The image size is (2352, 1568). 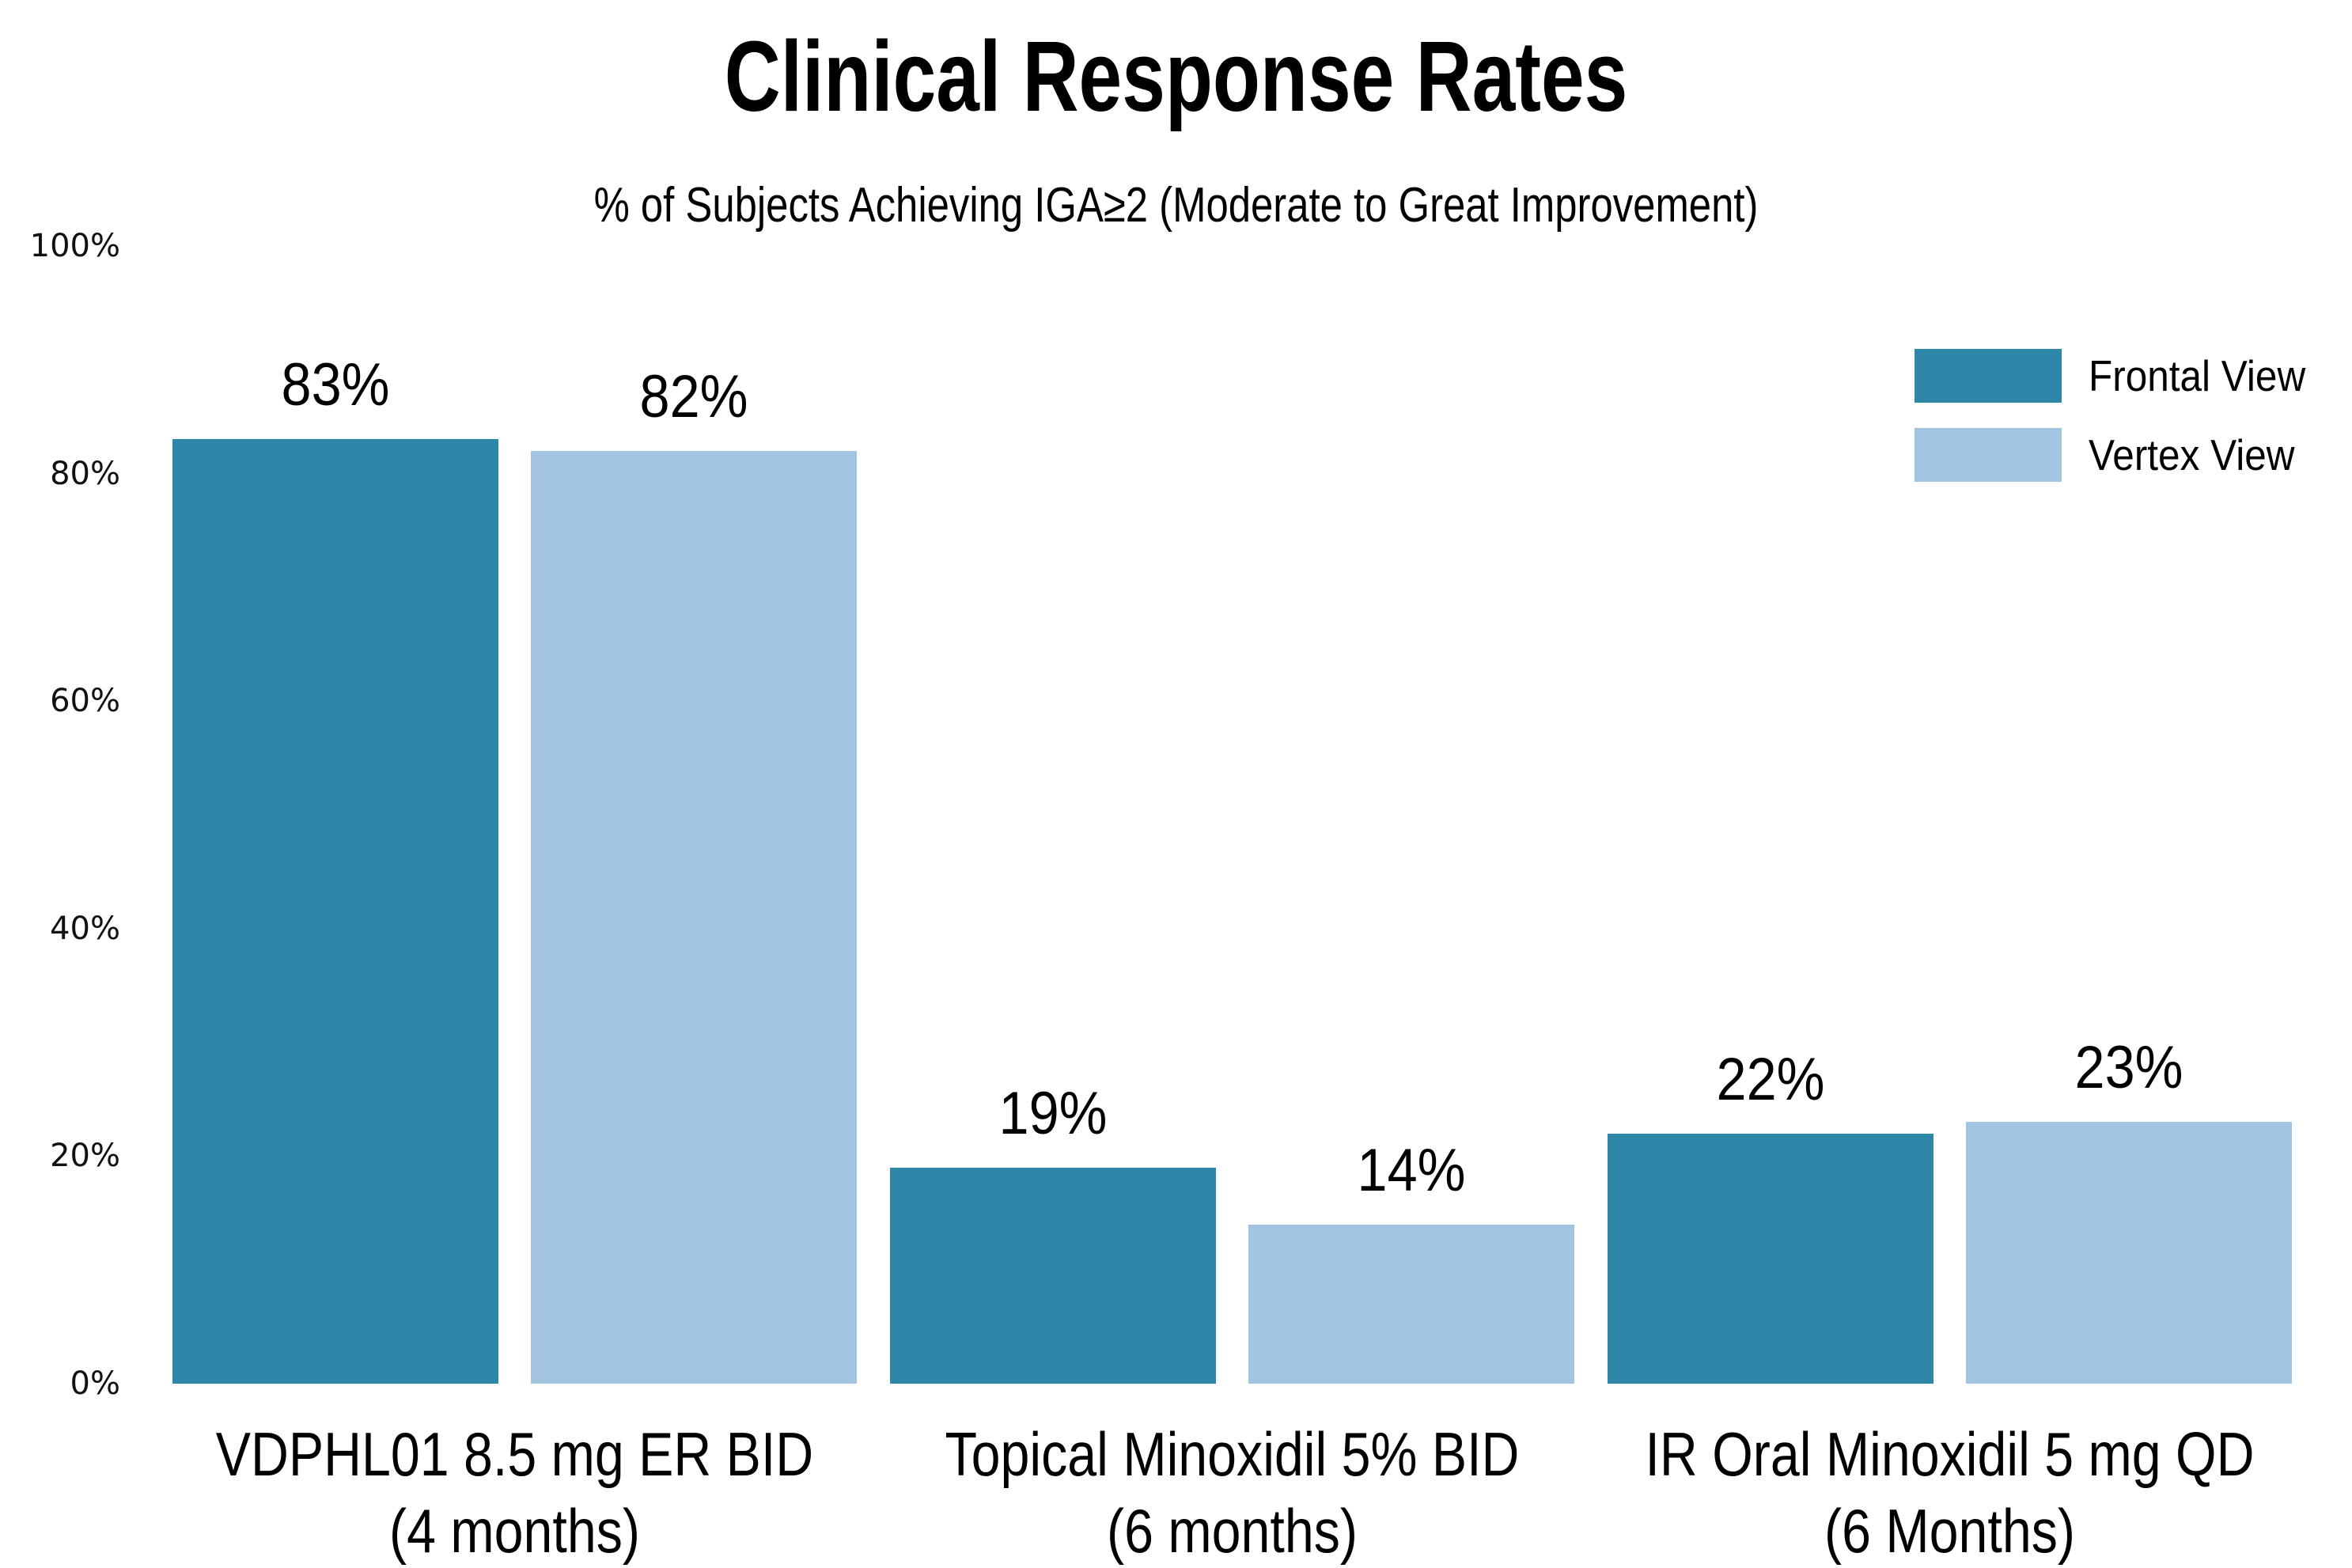 I want to click on y-axis-tick-label: 40%, so click(x=85, y=928).